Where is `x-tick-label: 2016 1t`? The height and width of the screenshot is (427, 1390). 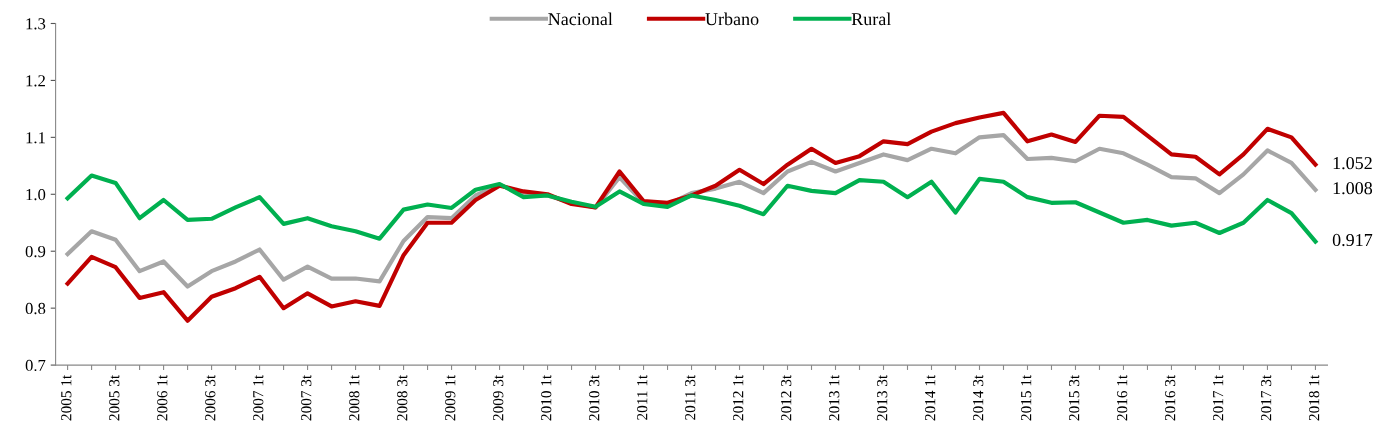
x-tick-label: 2016 1t is located at coordinates (1122, 397).